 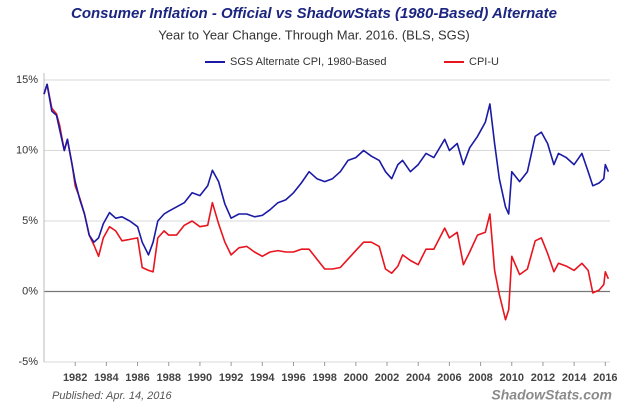 What do you see at coordinates (262, 378) in the screenshot?
I see `x-tick-label: 1994` at bounding box center [262, 378].